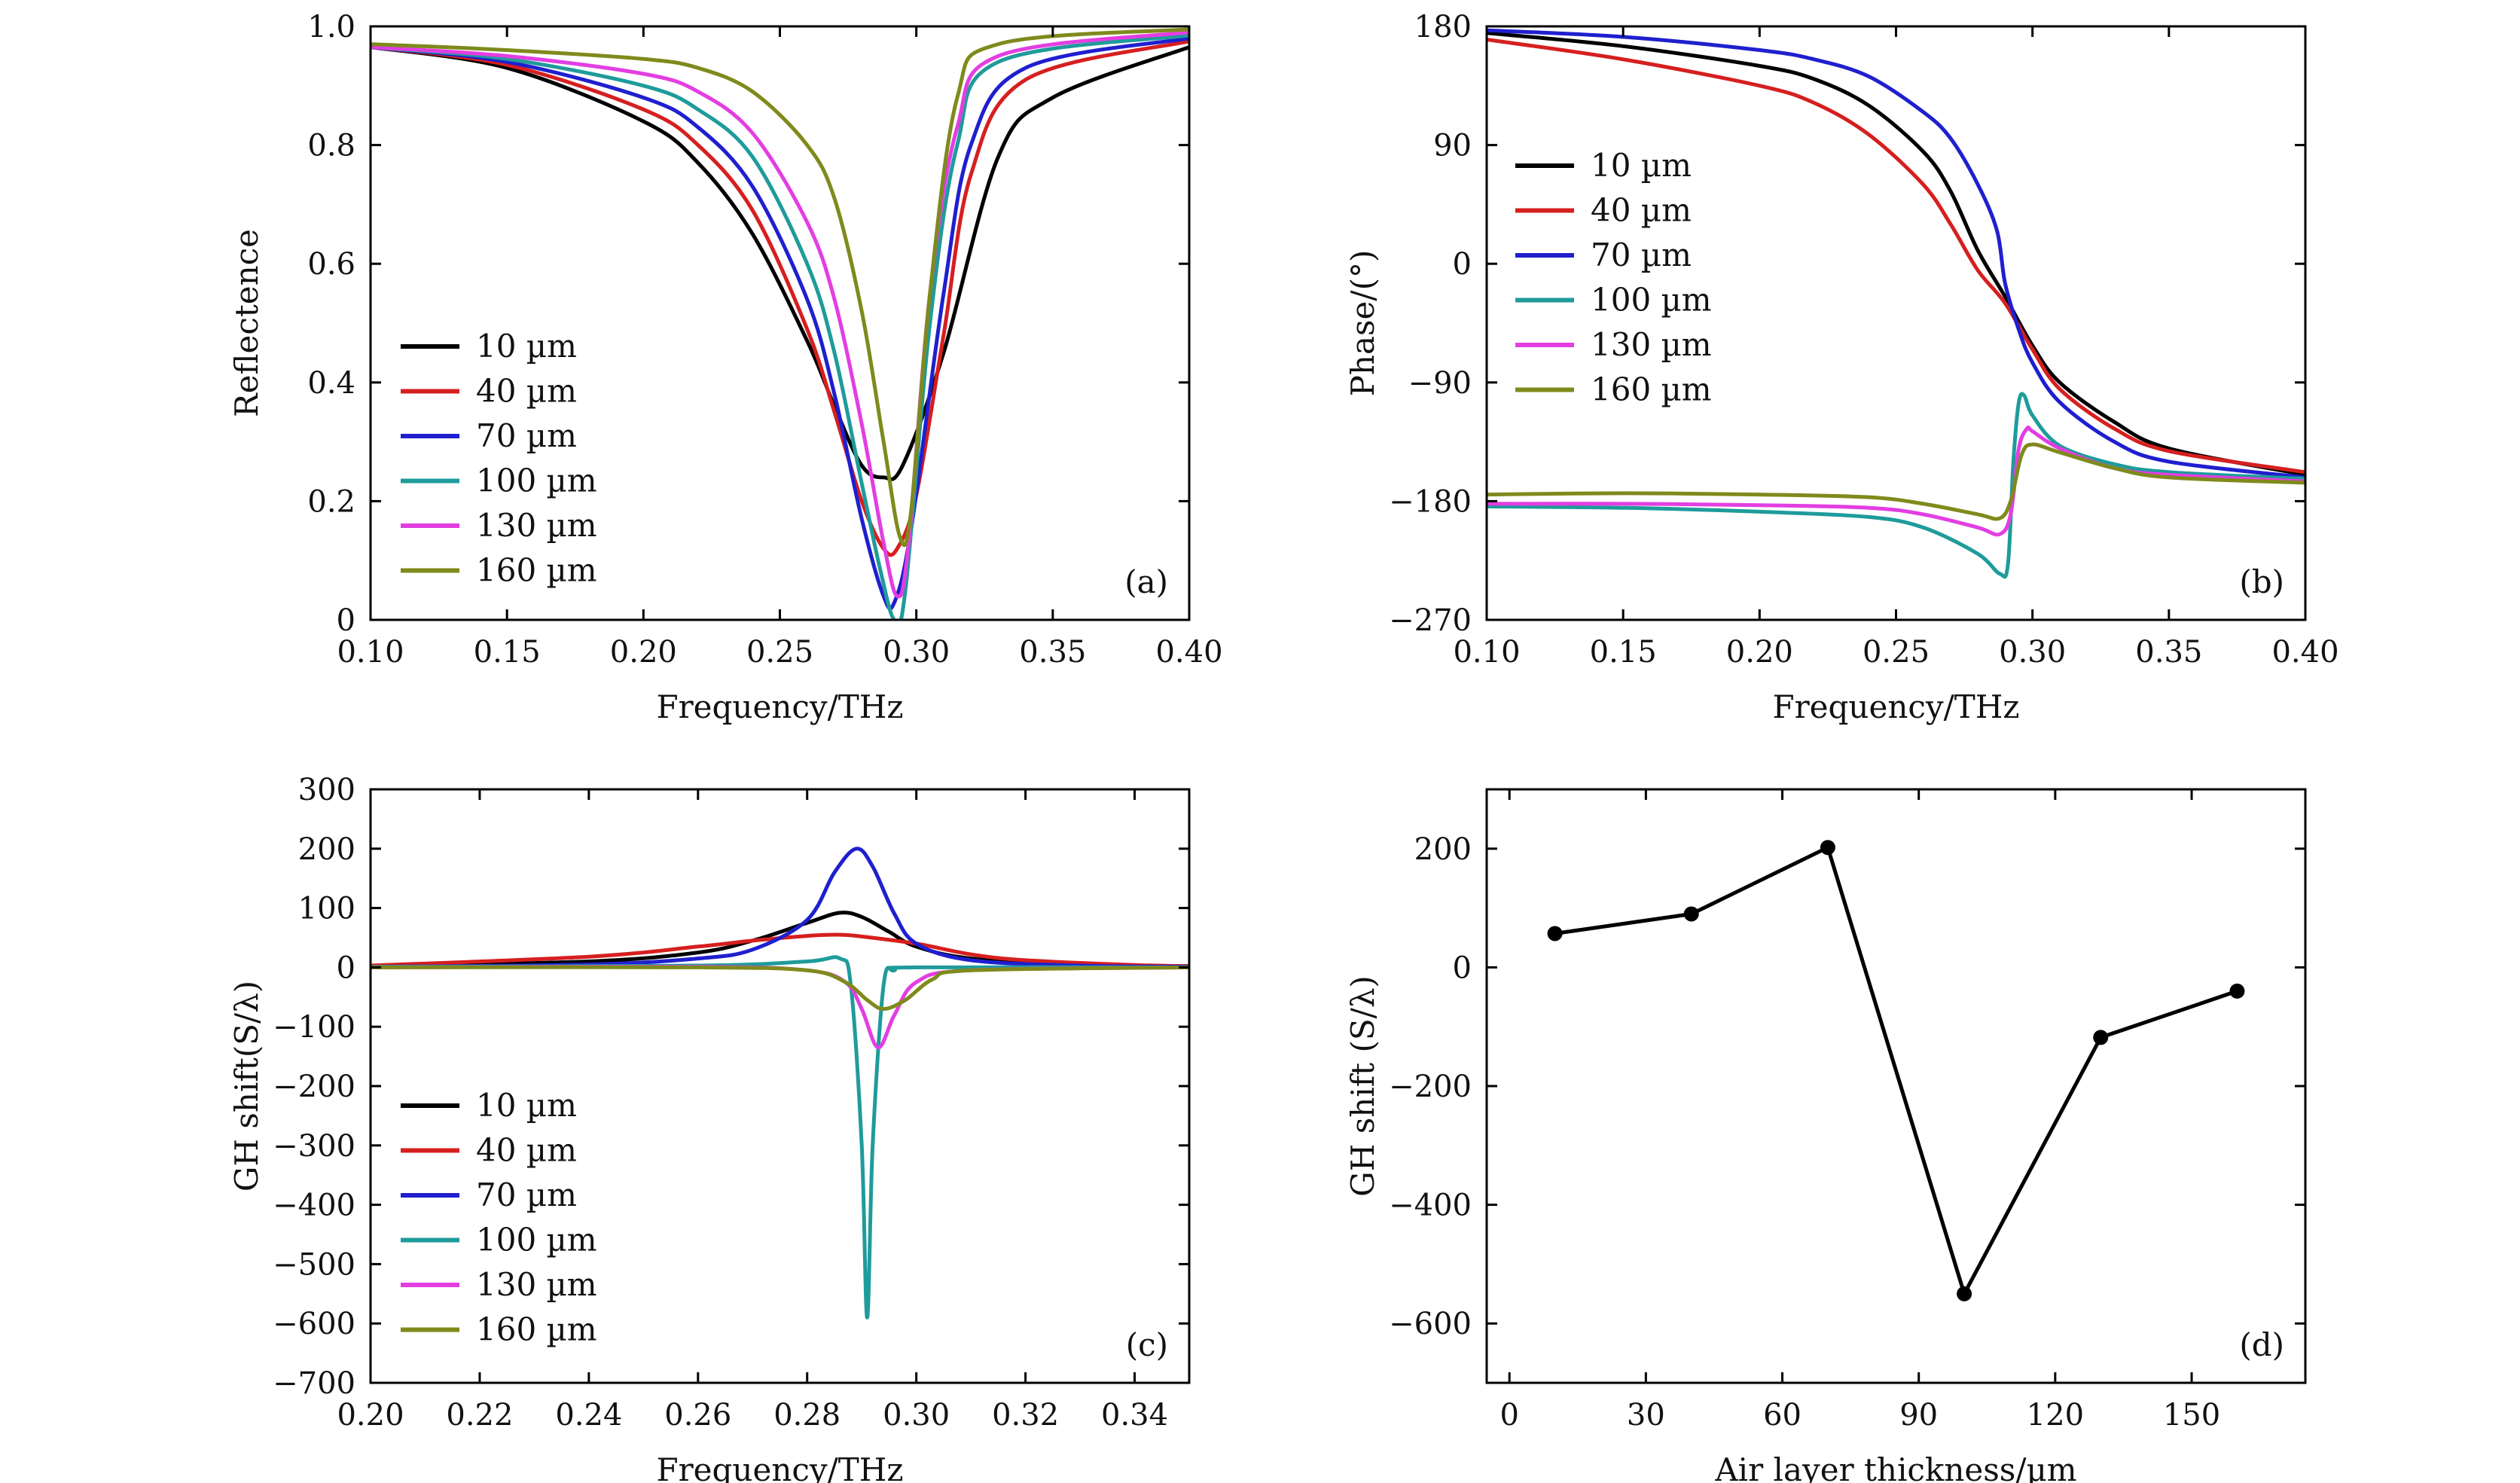  I want to click on plot-frame-b, so click(1896, 323).